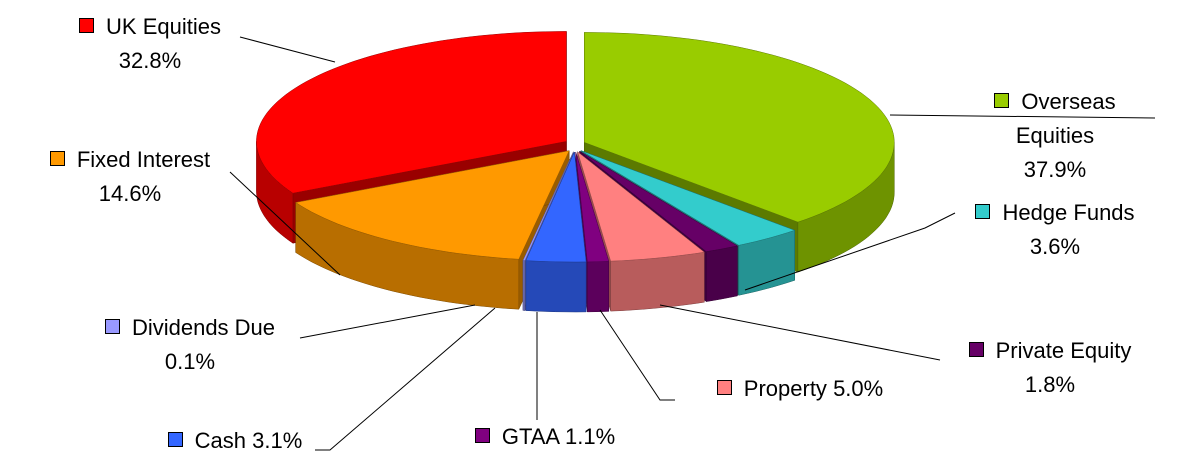 This screenshot has height=453, width=1192. What do you see at coordinates (220, 440) in the screenshot?
I see `category-label: Cash` at bounding box center [220, 440].